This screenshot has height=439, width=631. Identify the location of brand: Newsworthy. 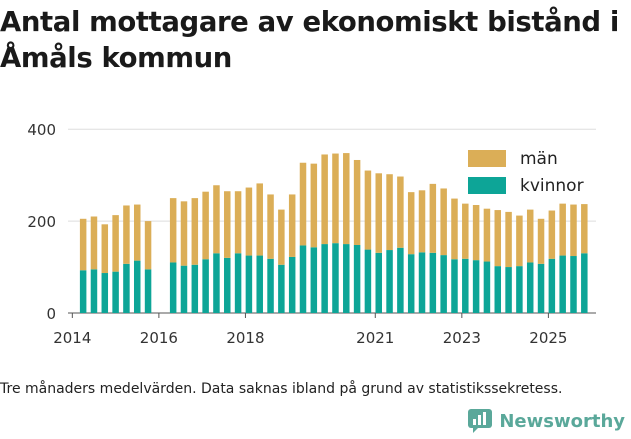
(546, 421).